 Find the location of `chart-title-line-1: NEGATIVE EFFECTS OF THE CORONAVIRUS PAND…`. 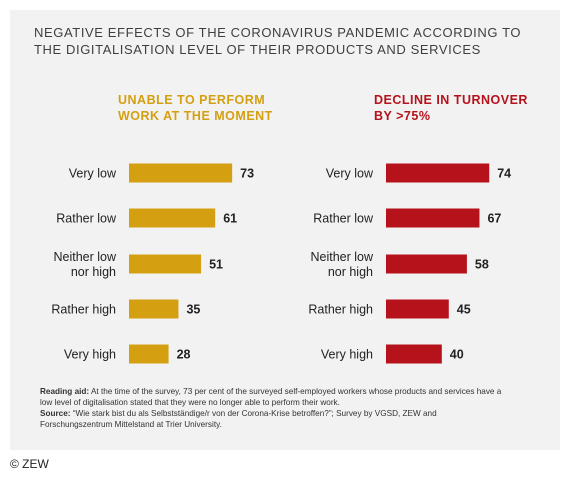

chart-title-line-1: NEGATIVE EFFECTS OF THE CORONAVIRUS PAND… is located at coordinates (278, 32).